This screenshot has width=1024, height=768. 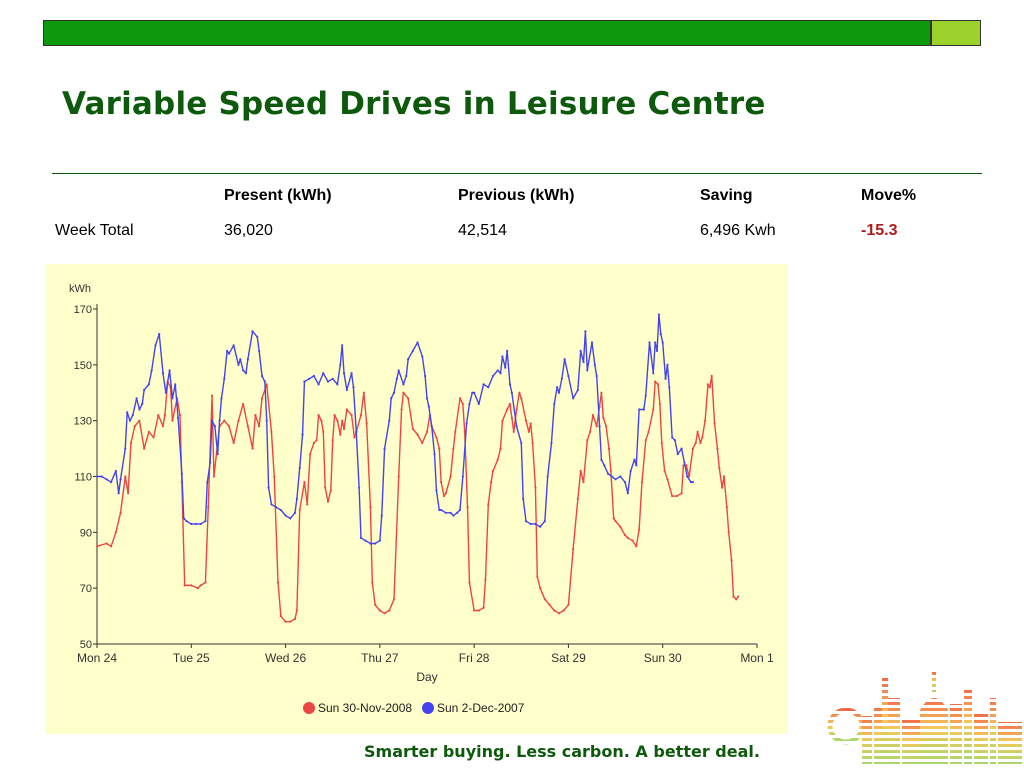 What do you see at coordinates (481, 708) in the screenshot?
I see `legend-label-1: Sun 2-Dec-2007` at bounding box center [481, 708].